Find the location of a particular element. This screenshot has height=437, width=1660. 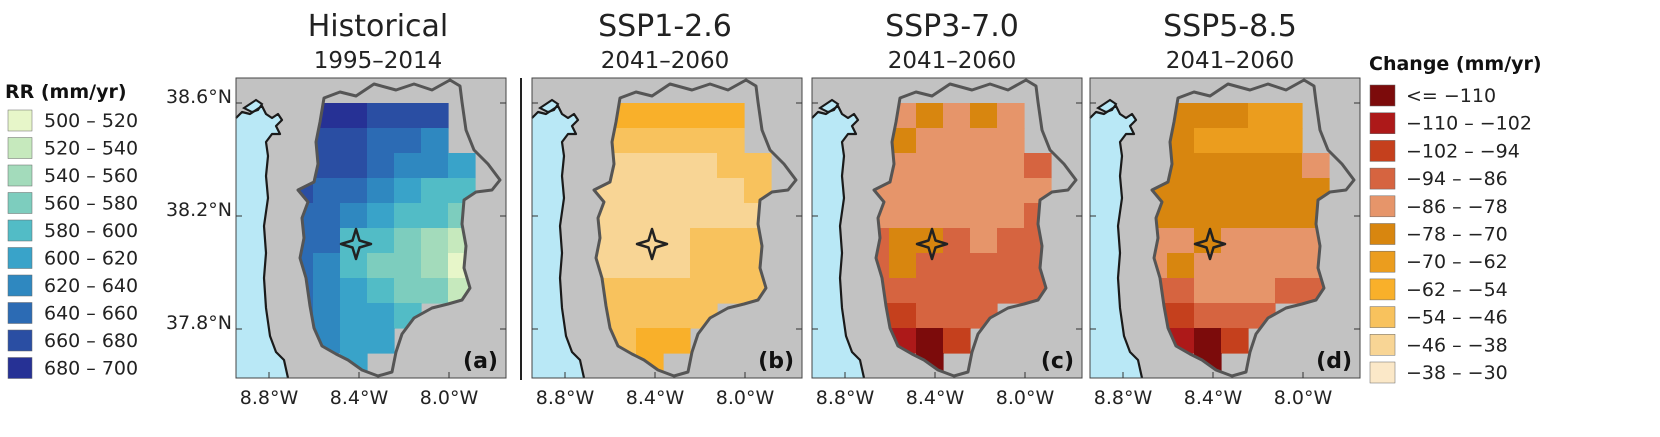

change-legend-label: −86 – −78 is located at coordinates (1457, 207).